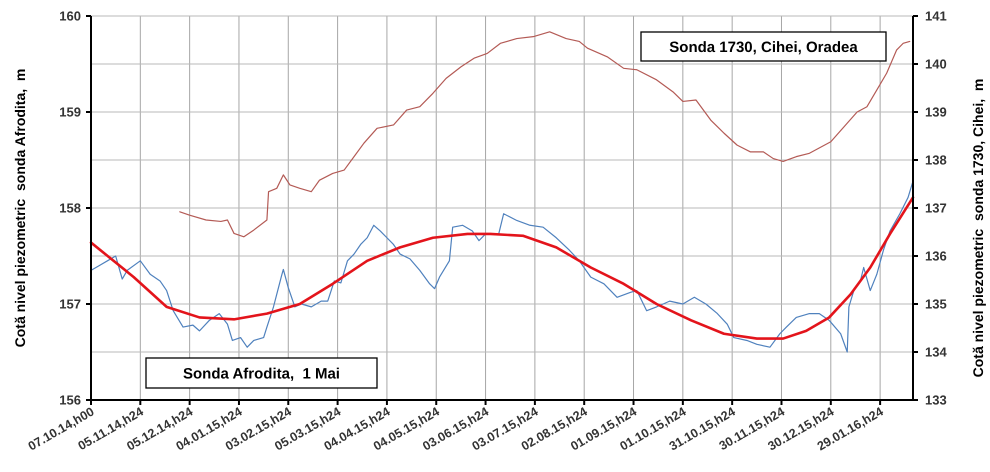  Describe the element at coordinates (936, 400) in the screenshot. I see `y2-tick-label: 133` at that location.